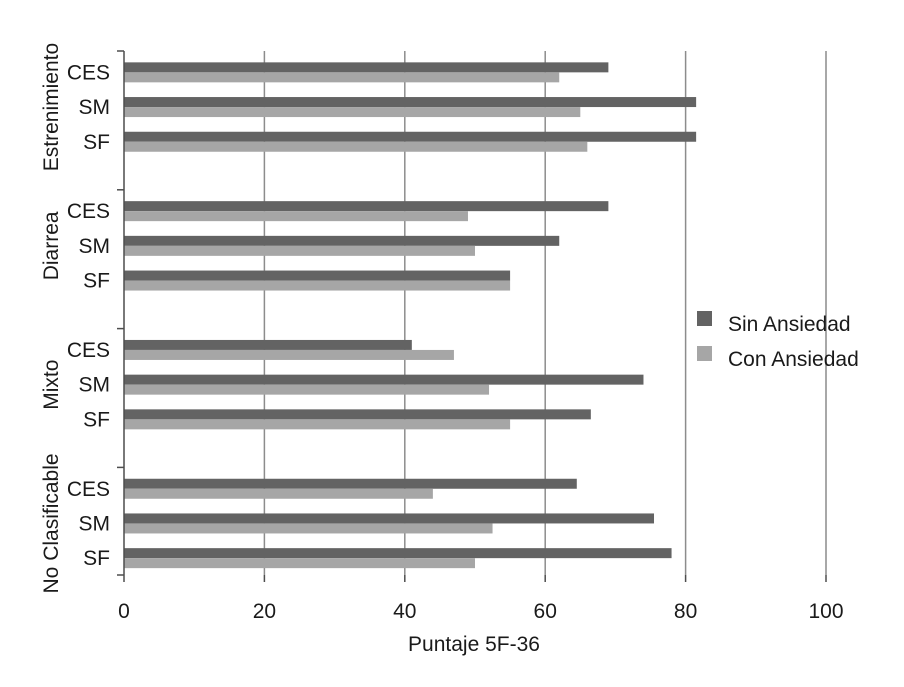  Describe the element at coordinates (88, 489) in the screenshot. I see `category-label-g3-c0: CES` at that location.